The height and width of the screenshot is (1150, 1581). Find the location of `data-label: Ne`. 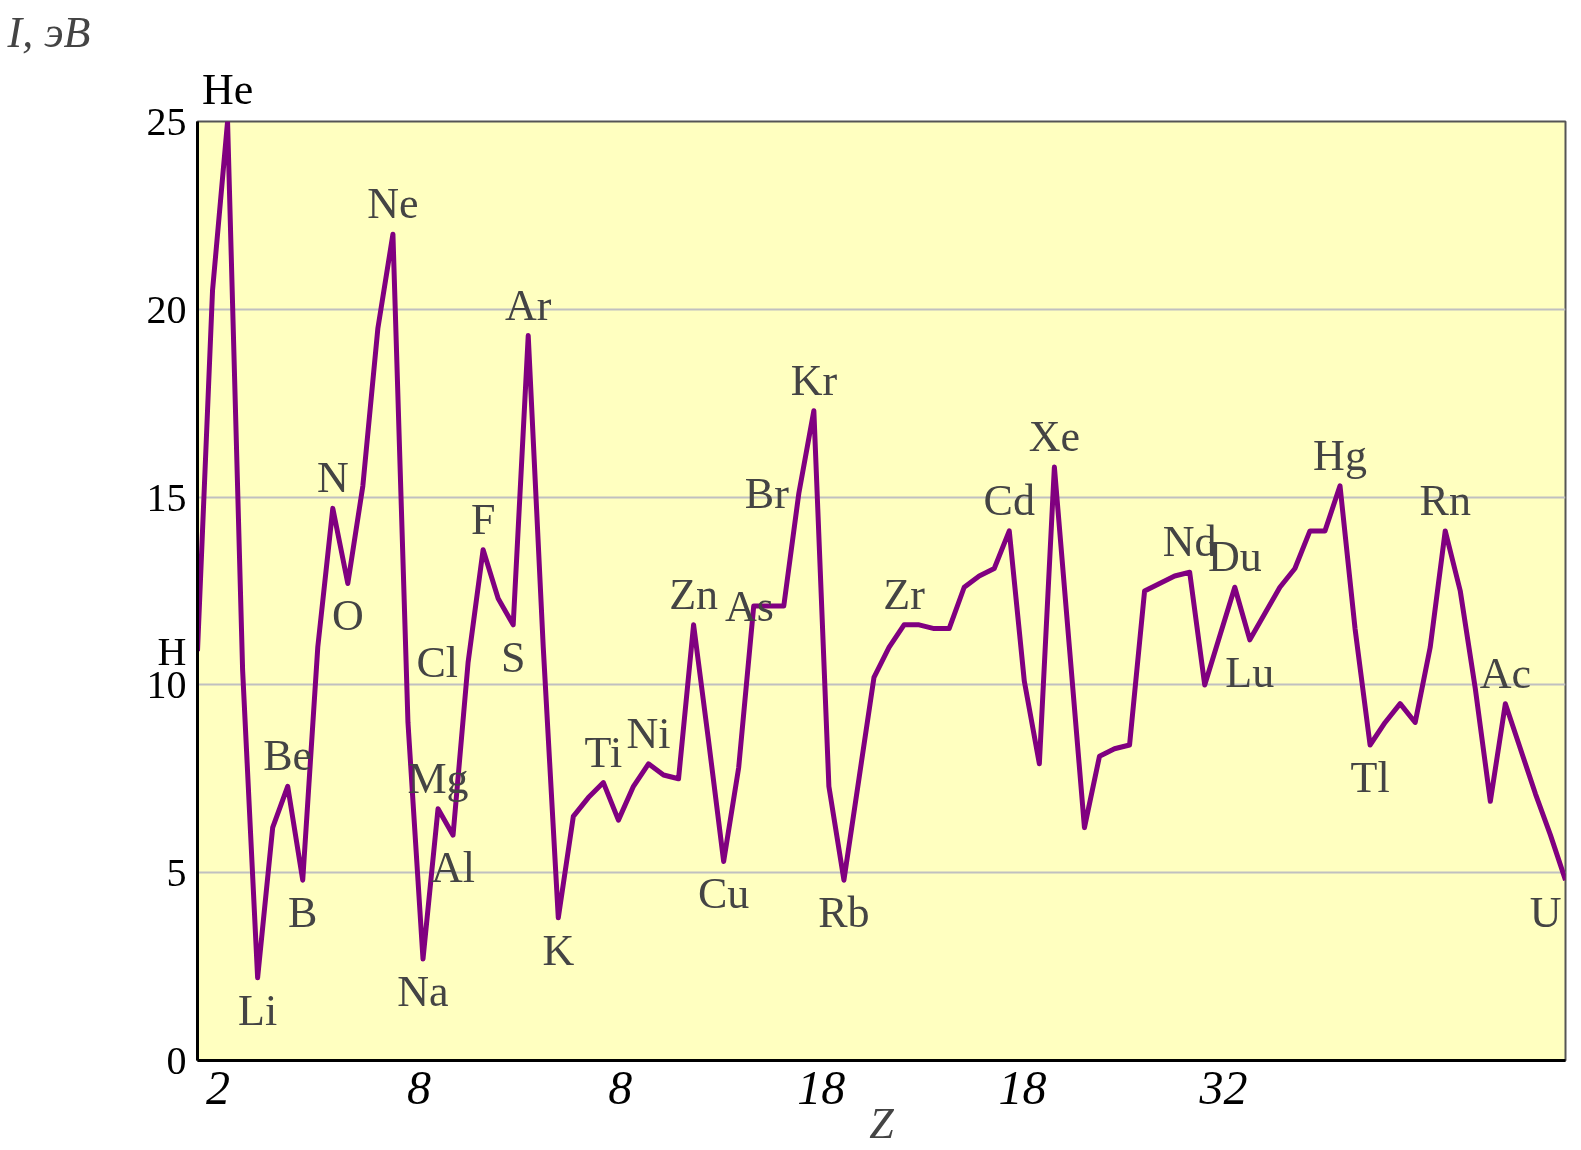

data-label: Ne is located at coordinates (393, 204).